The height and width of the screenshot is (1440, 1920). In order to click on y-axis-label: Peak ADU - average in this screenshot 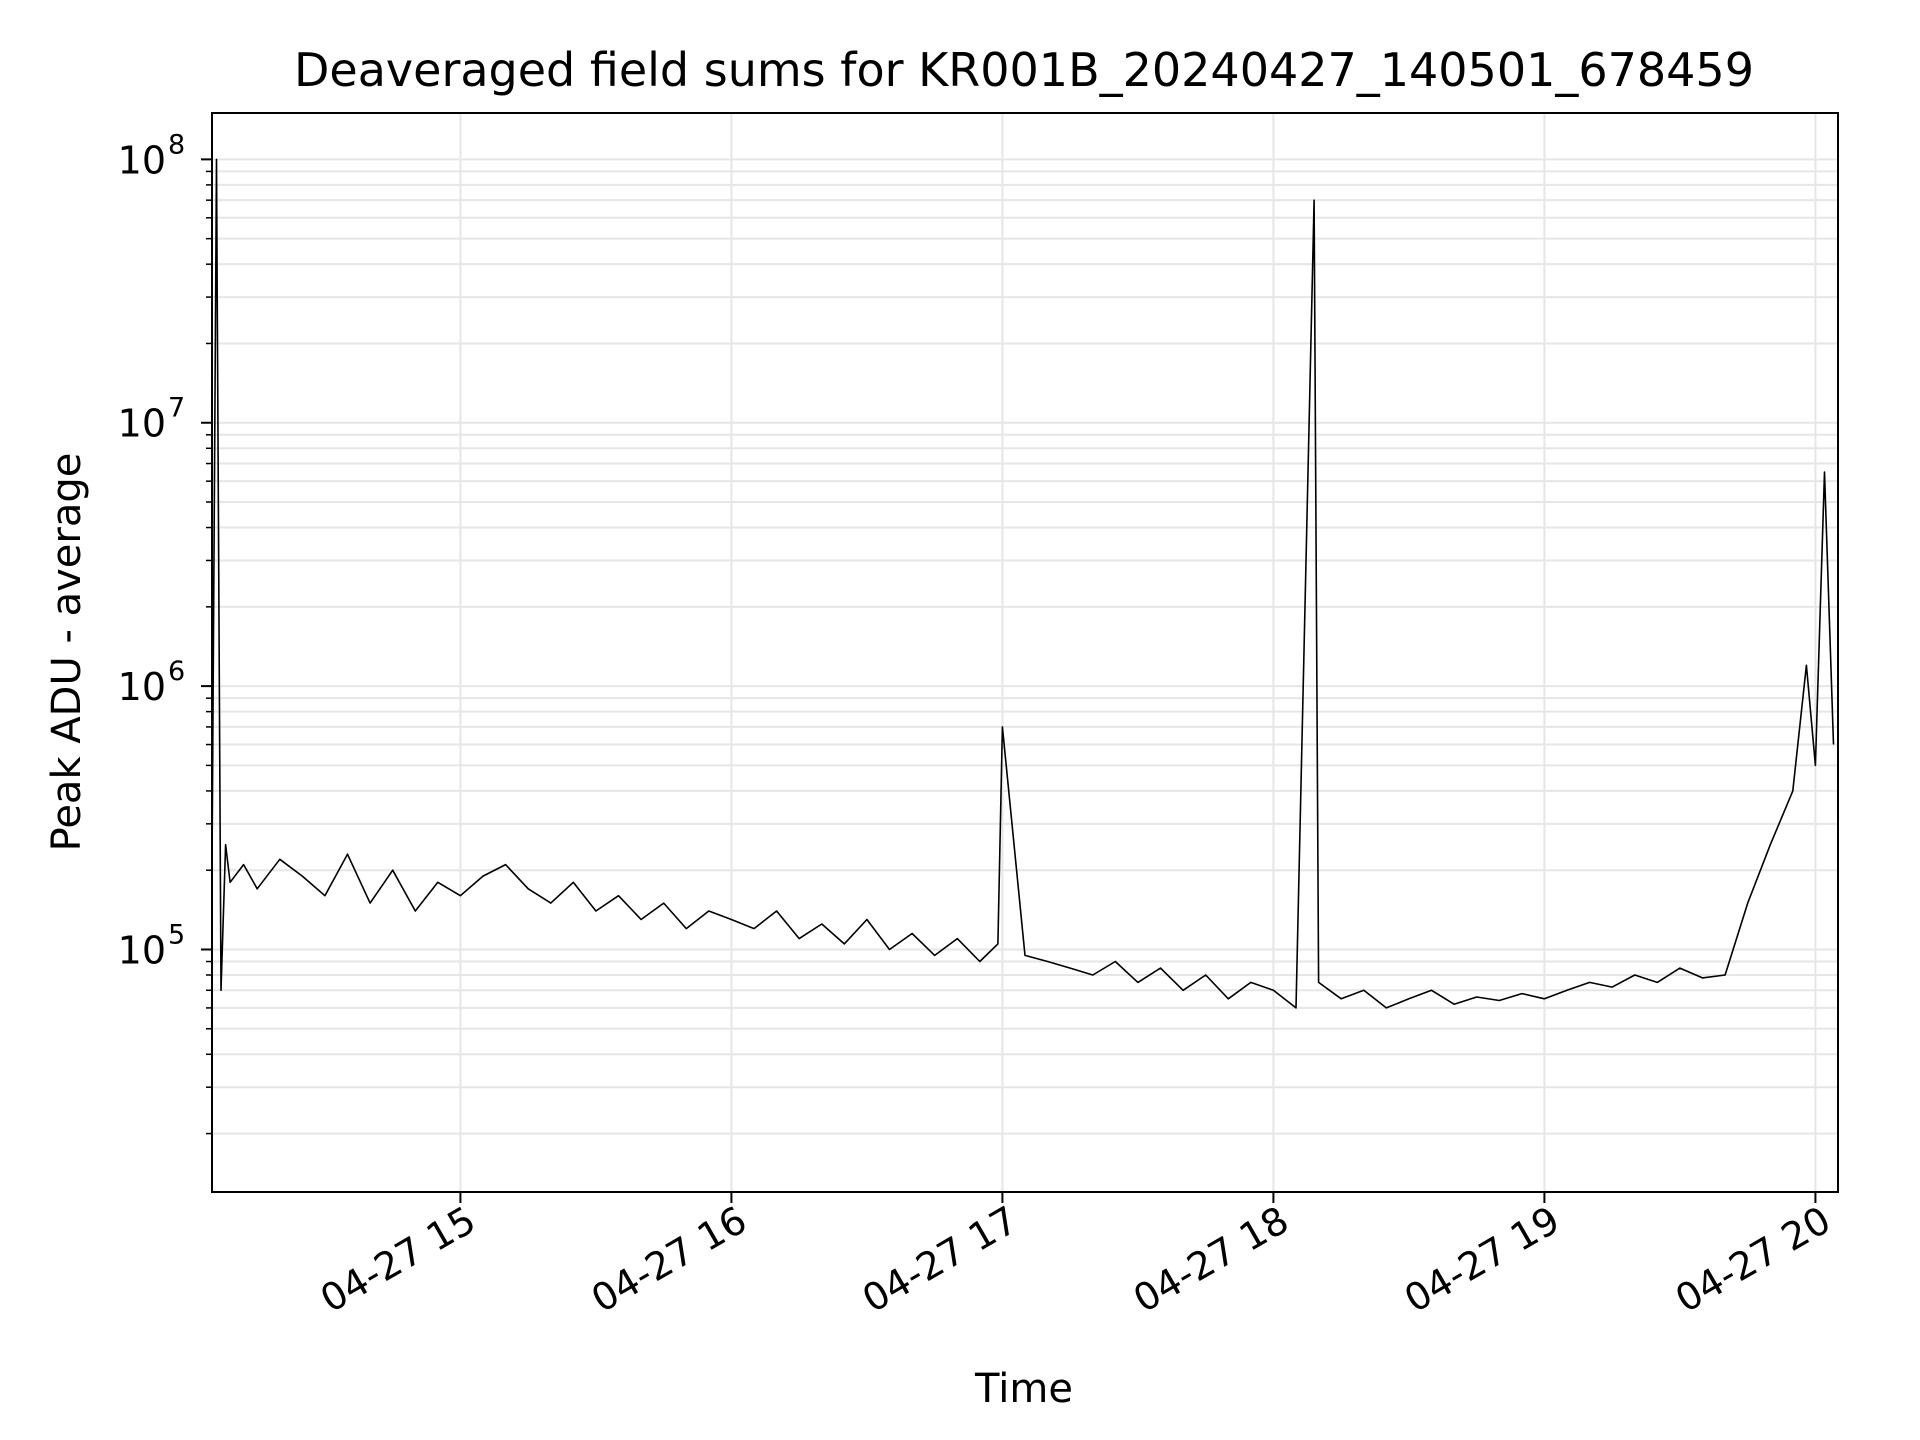, I will do `click(67, 652)`.